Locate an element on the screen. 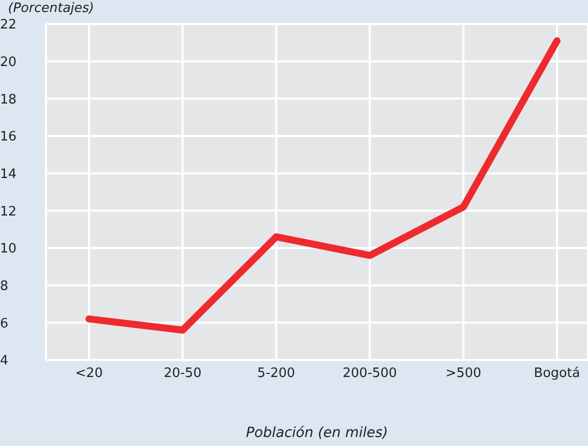 The width and height of the screenshot is (588, 446). x-tick-label: Bogotá is located at coordinates (557, 374).